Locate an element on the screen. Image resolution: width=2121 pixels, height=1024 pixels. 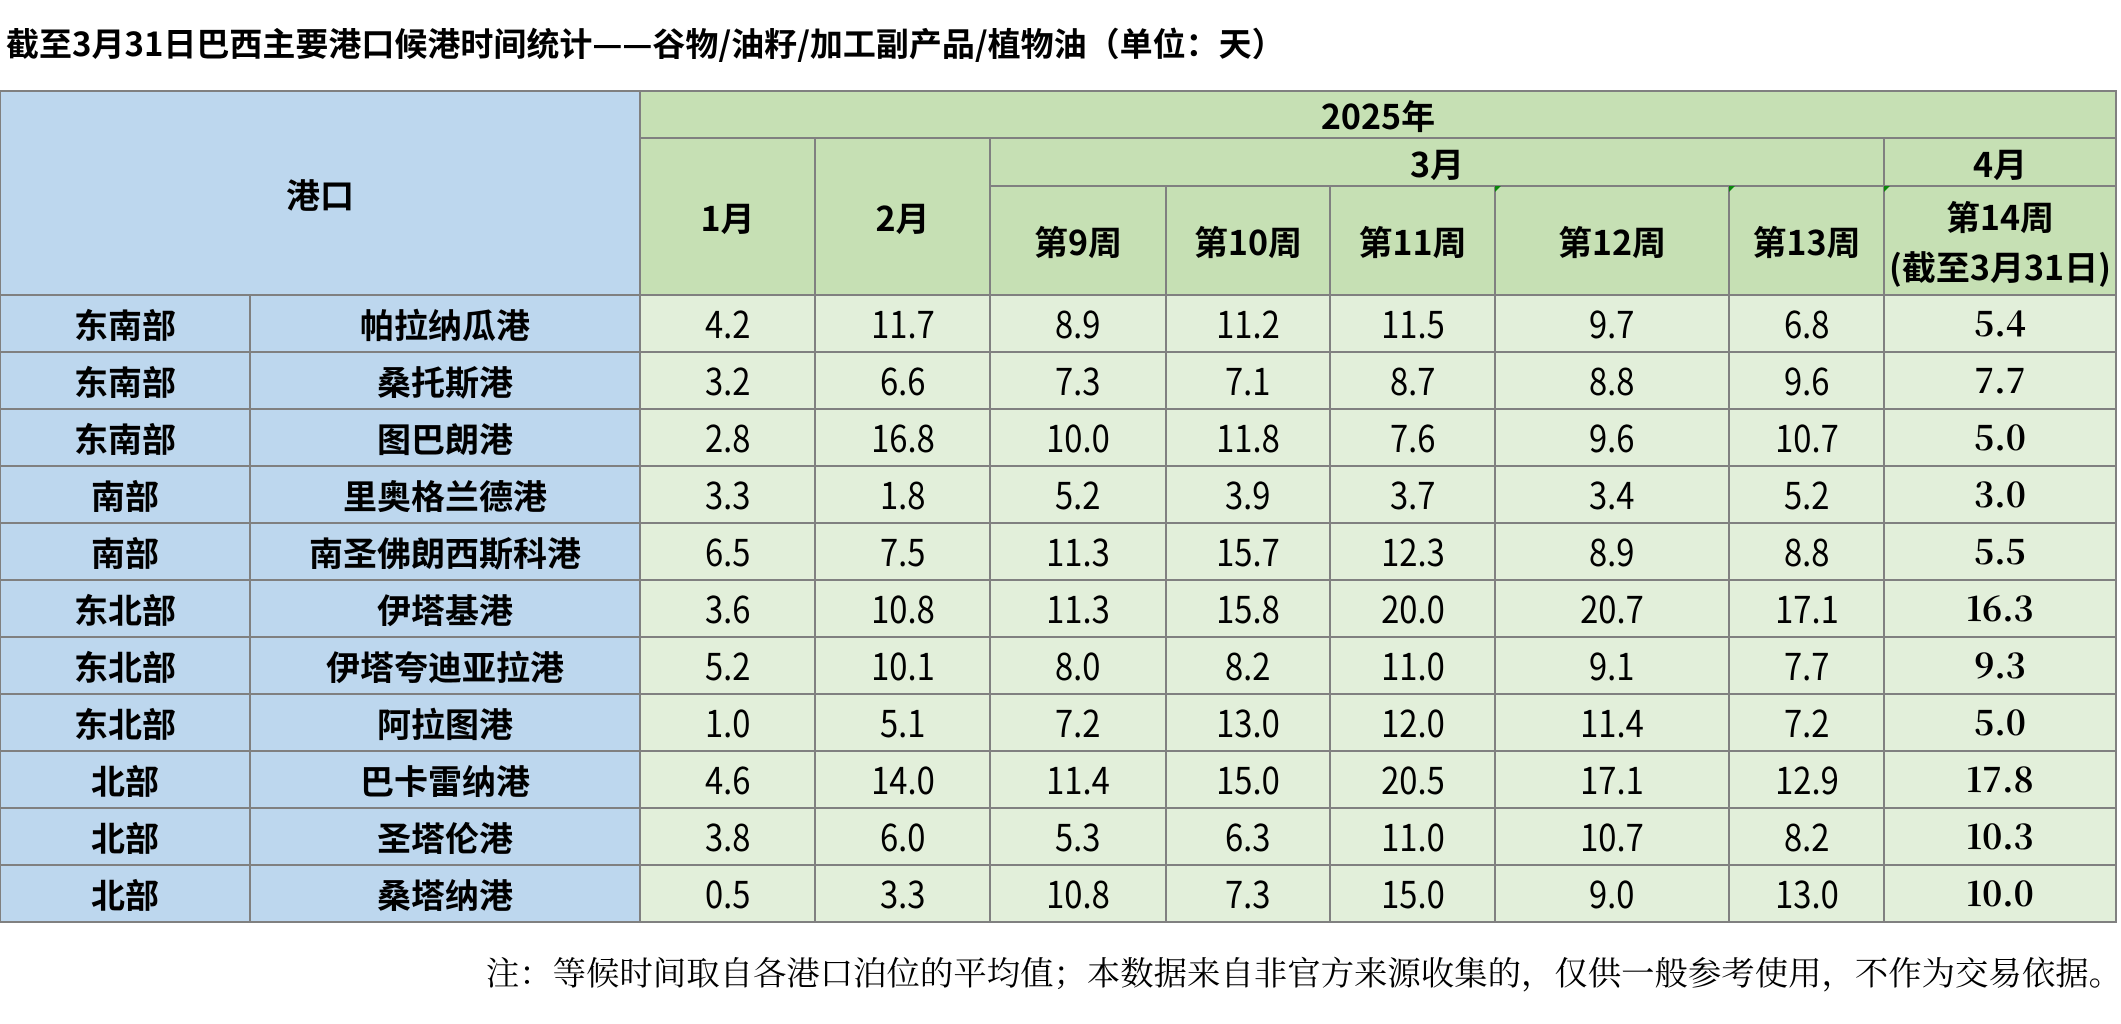
value-text: 10.3 is located at coordinates (2000, 834).